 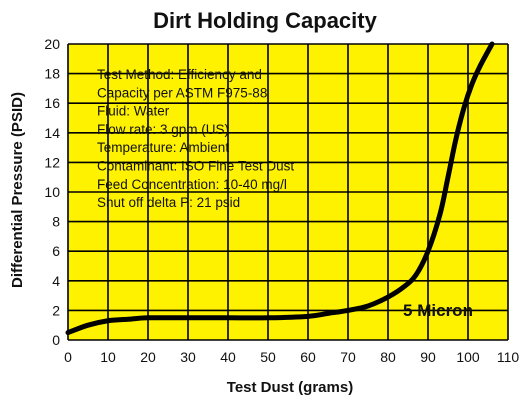 What do you see at coordinates (52, 44) in the screenshot?
I see `y-tick-label: 20` at bounding box center [52, 44].